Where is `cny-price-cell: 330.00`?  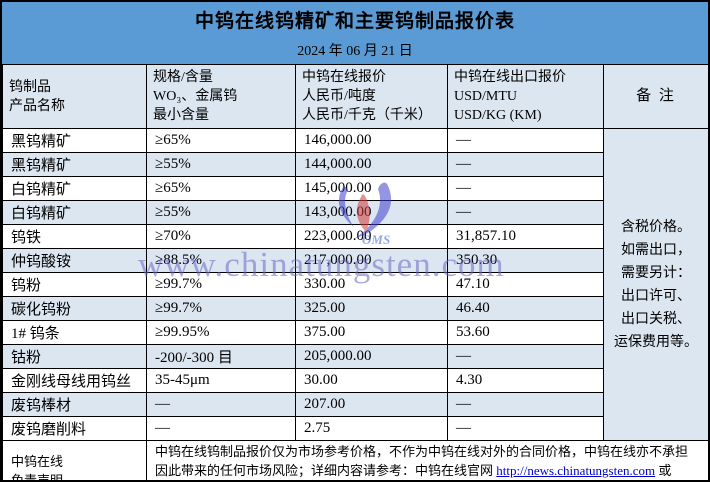
cny-price-cell: 330.00 is located at coordinates (371, 284).